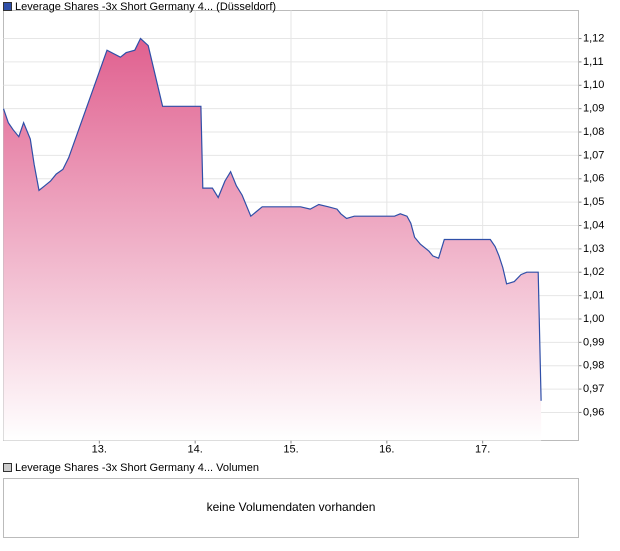 This screenshot has width=620, height=551. What do you see at coordinates (593, 109) in the screenshot?
I see `y-tick-label: 1,09` at bounding box center [593, 109].